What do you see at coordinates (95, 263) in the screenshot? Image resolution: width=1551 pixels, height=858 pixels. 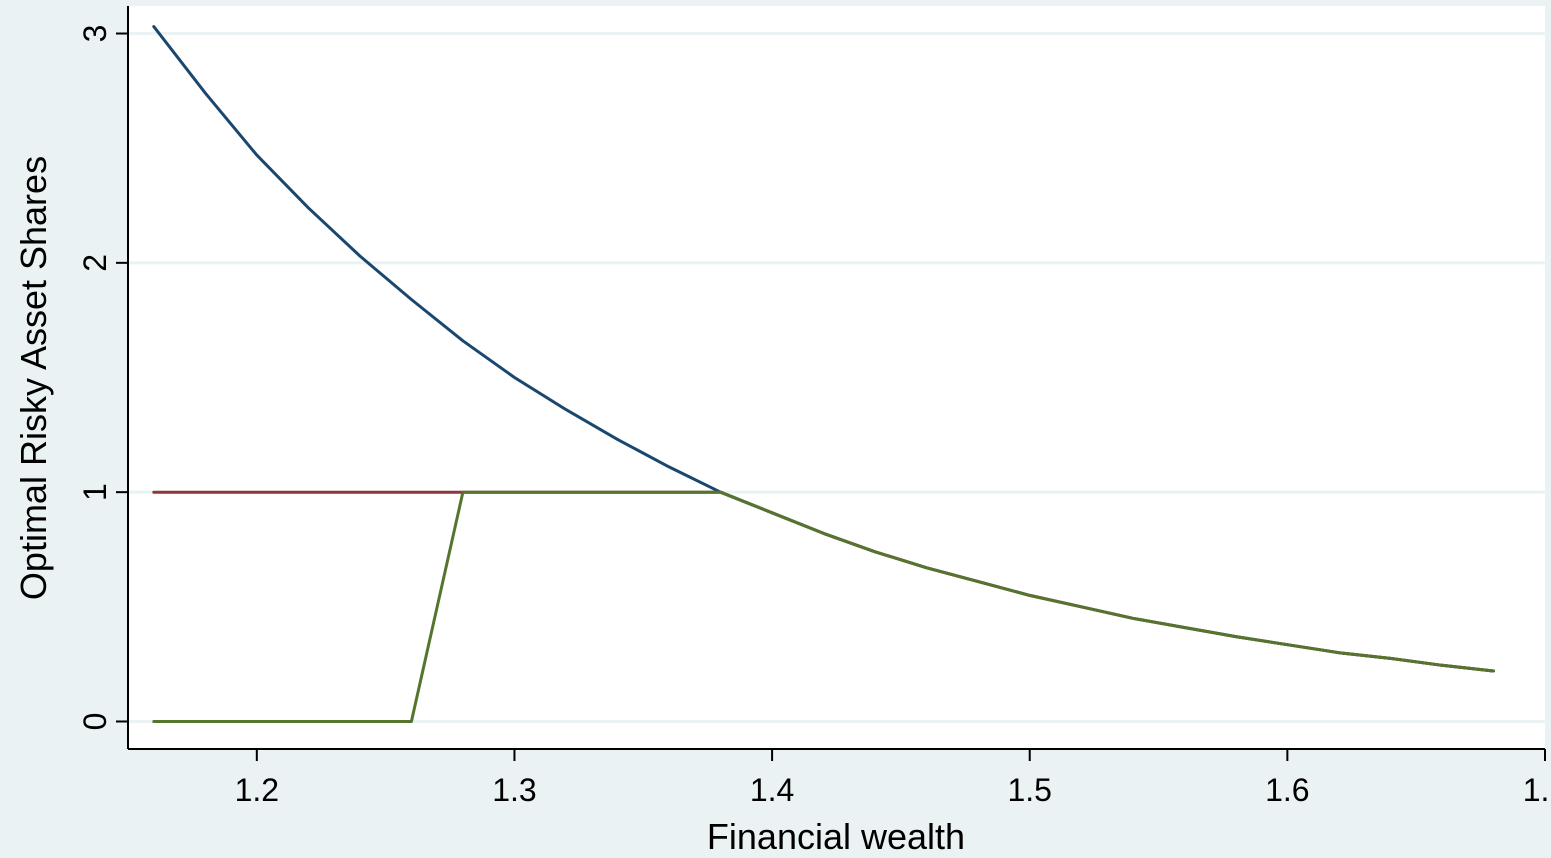 I see `y-tick-label: 2` at bounding box center [95, 263].